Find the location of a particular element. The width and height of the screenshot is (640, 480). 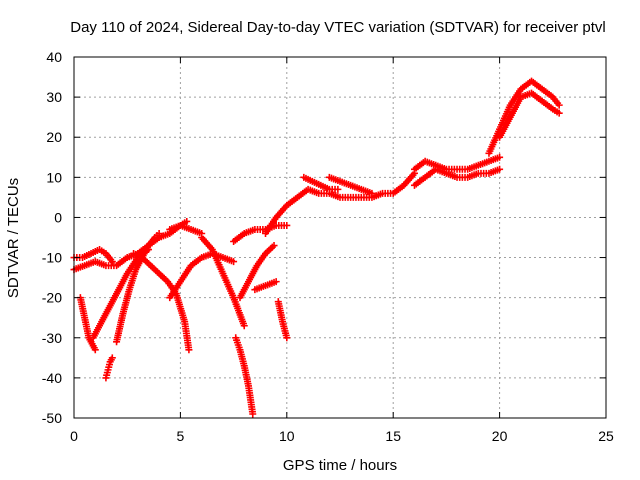

y-tick-label: -40 is located at coordinates (52, 378).